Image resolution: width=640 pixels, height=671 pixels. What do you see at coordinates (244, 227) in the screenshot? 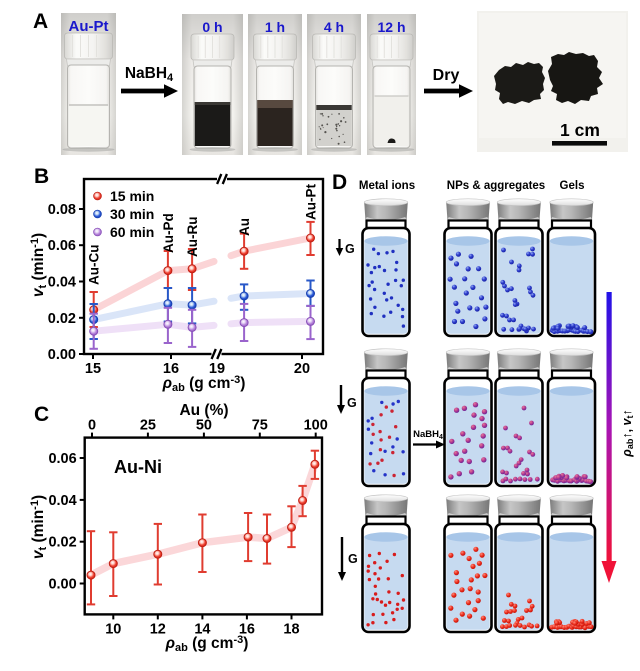
I see `svg-text: Au` at bounding box center [244, 227].